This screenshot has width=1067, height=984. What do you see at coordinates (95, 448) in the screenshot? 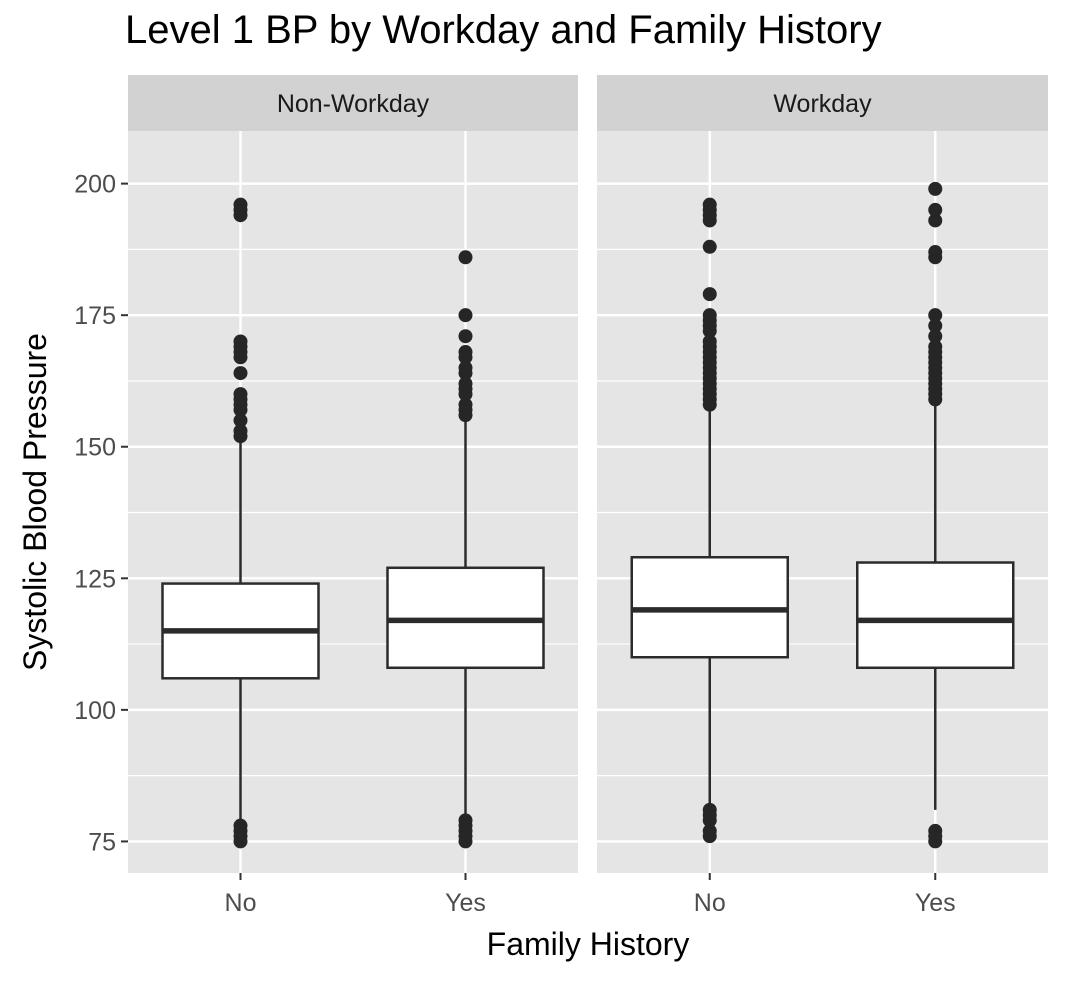
I see `y-tick-label: 150` at bounding box center [95, 448].